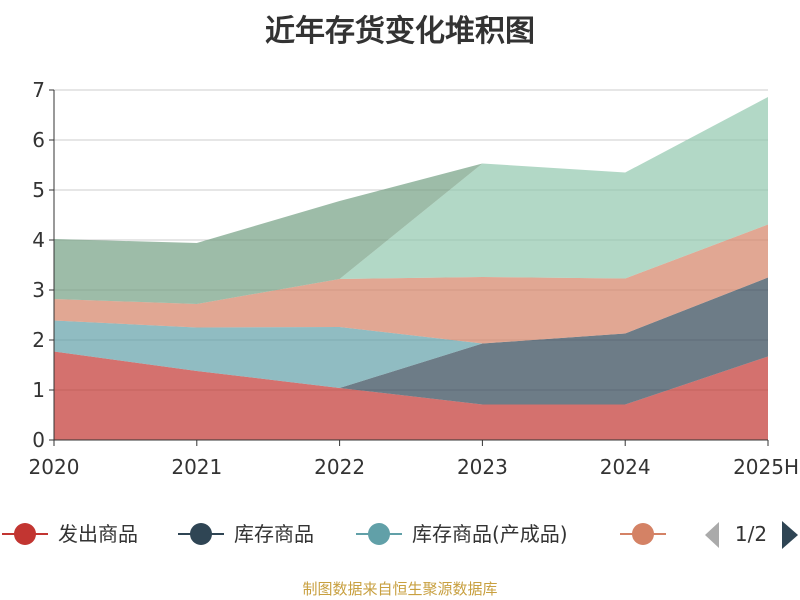 Image resolution: width=800 pixels, height=600 pixels. I want to click on x-tick-label-4: 2024, so click(625, 467).